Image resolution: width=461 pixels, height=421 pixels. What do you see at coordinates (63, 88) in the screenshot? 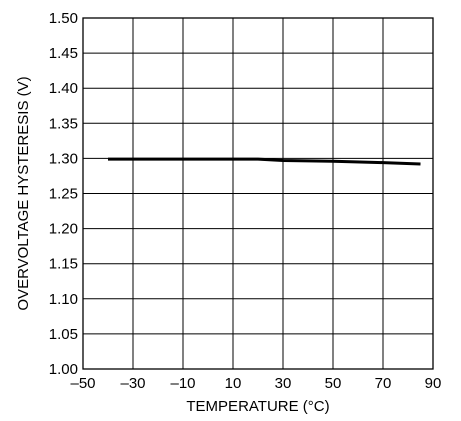
I see `y-tick-label: 1.40` at bounding box center [63, 88].